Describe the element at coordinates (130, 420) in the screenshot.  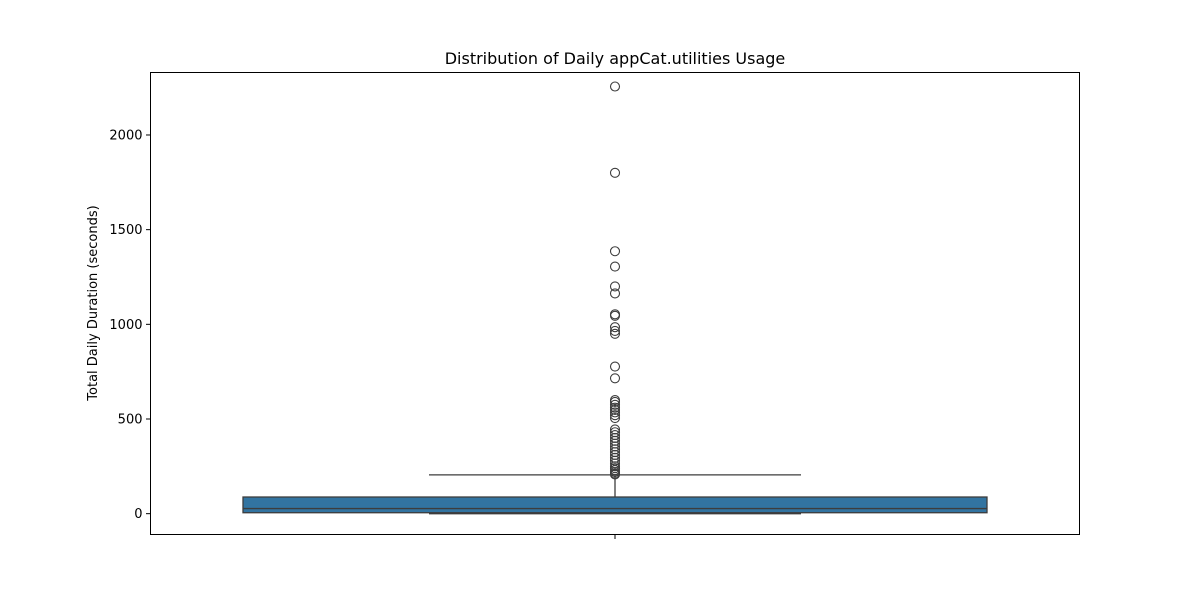
I see `y-tick-label: 500` at that location.